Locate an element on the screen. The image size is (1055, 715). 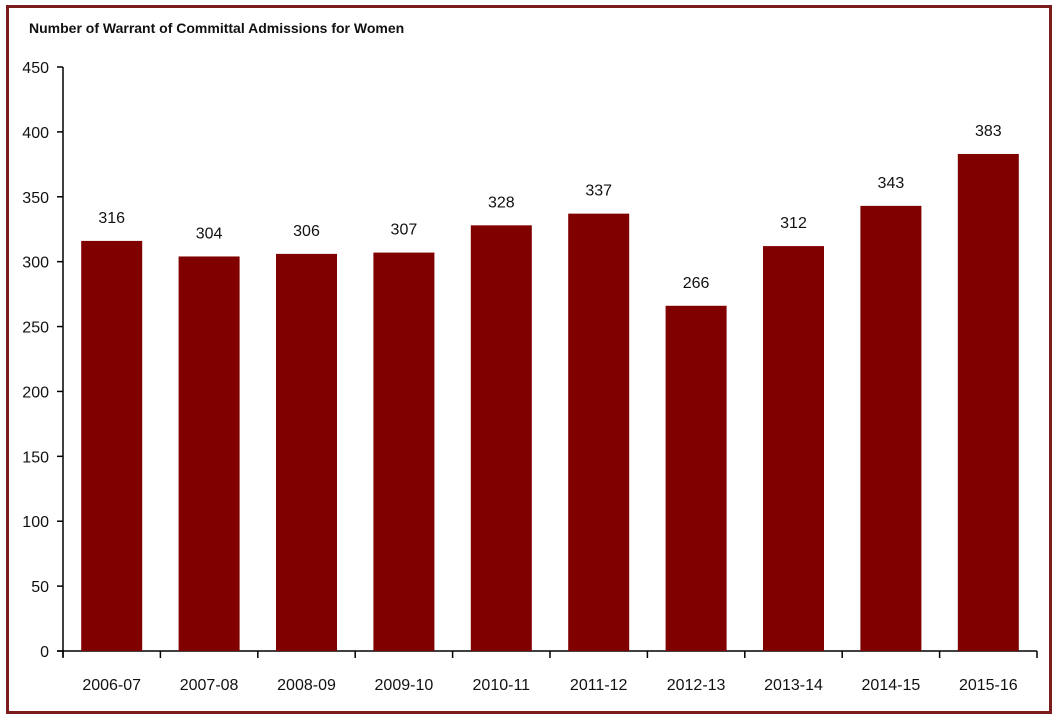
x-tick-label: 2010-11 is located at coordinates (502, 685).